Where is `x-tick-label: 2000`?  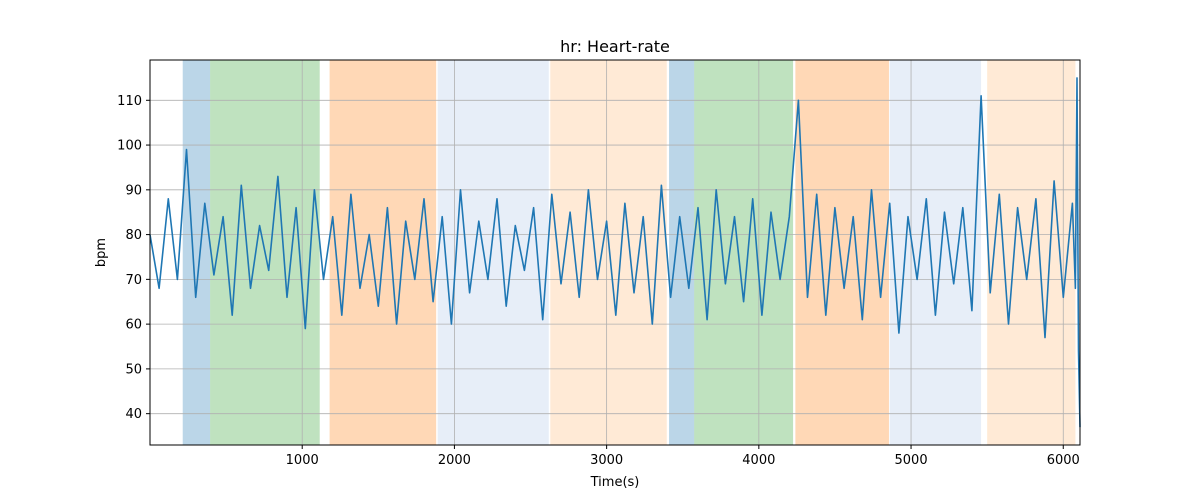 x-tick-label: 2000 is located at coordinates (454, 460).